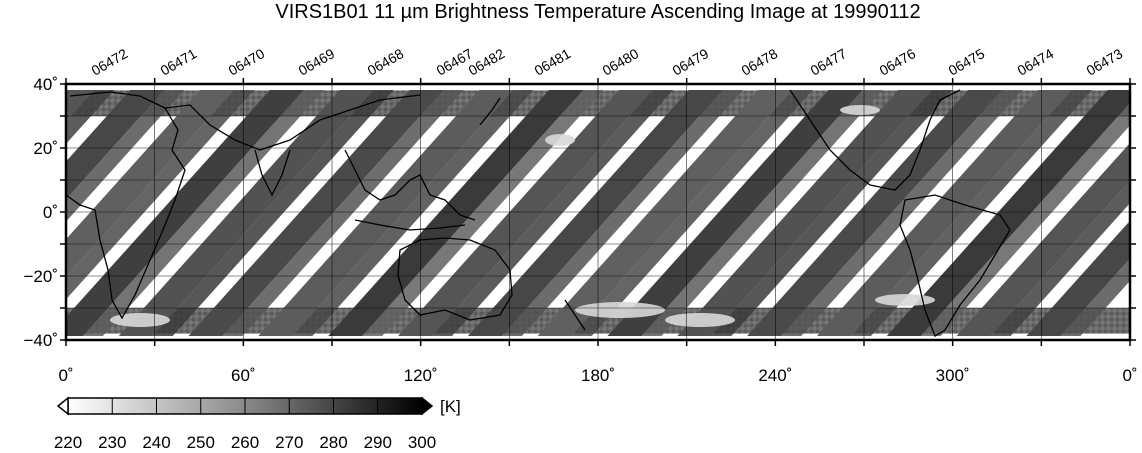 This screenshot has height=453, width=1142. Describe the element at coordinates (953, 375) in the screenshot. I see `x-tick-label: 300˚` at that location.